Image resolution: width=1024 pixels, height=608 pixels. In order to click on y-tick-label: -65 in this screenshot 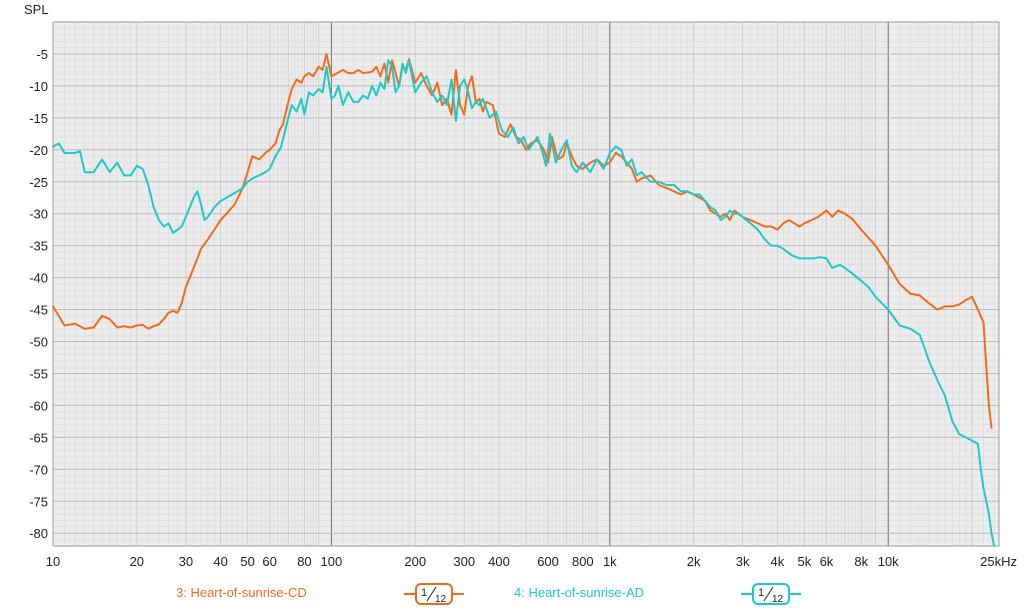, I will do `click(38, 437)`.